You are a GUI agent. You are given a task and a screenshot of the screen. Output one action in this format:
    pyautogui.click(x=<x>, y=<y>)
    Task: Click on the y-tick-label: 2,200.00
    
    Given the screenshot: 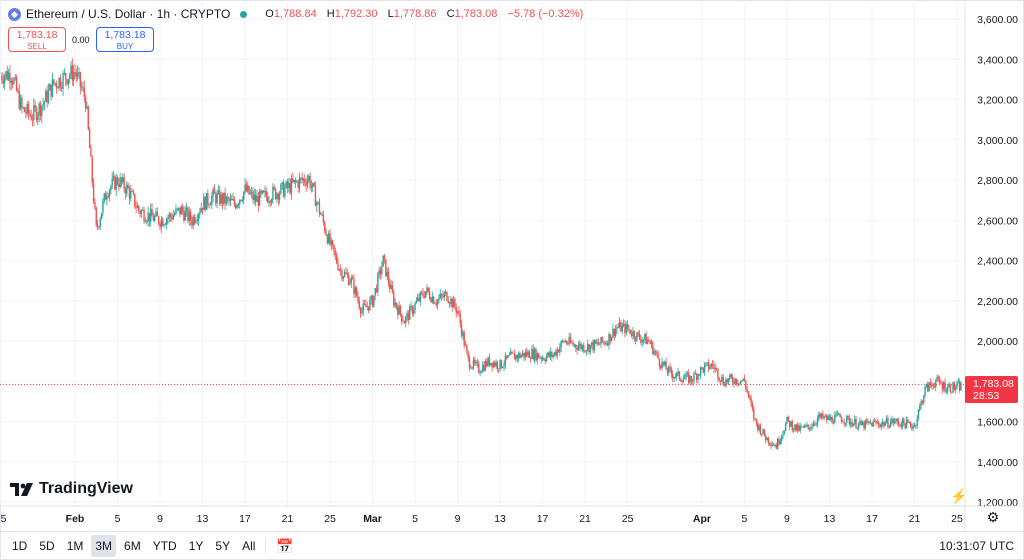 What is the action you would take?
    pyautogui.click(x=997, y=302)
    